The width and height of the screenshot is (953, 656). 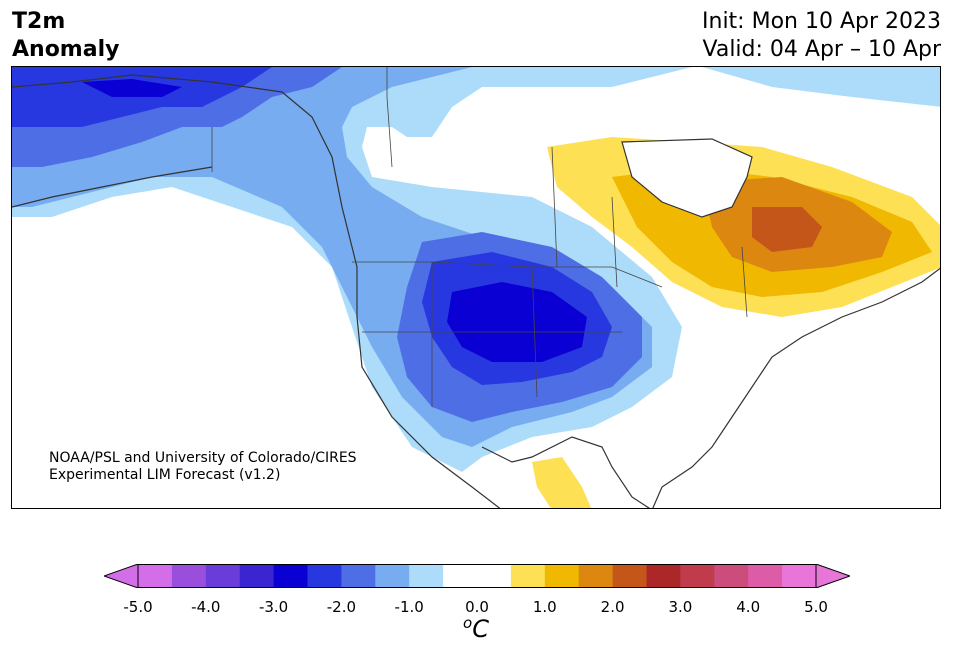 What do you see at coordinates (341, 607) in the screenshot?
I see `colorbar-tick-label: -2.0` at bounding box center [341, 607].